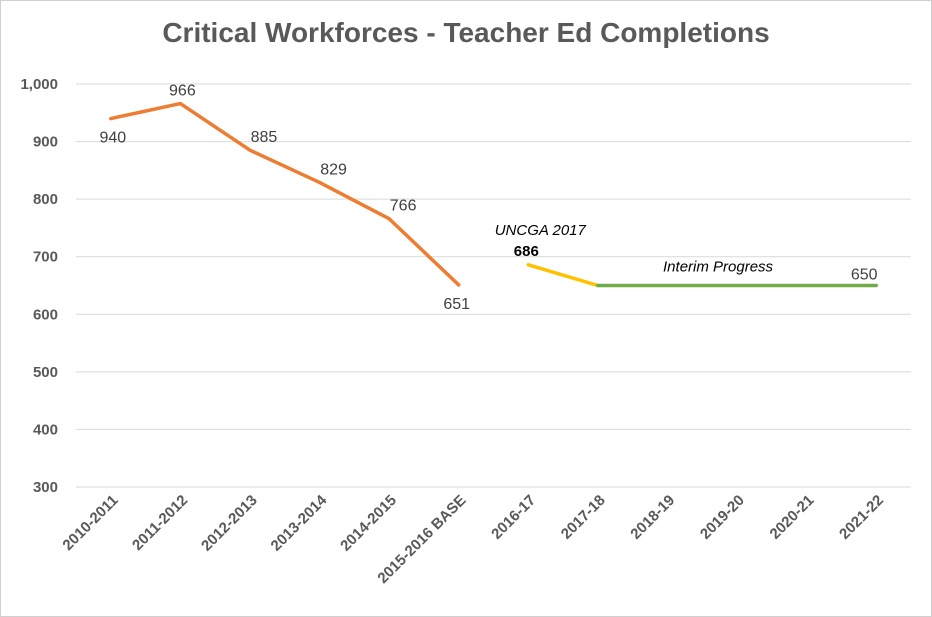 The width and height of the screenshot is (932, 617). I want to click on x-tick-label: 2019-20, so click(722, 517).